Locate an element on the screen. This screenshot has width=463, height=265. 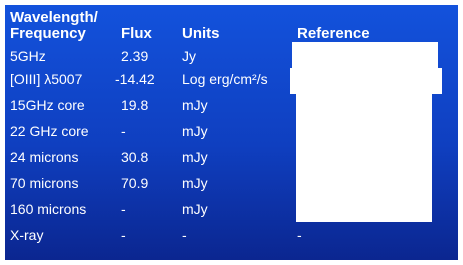
units-cell: - is located at coordinates (184, 235).